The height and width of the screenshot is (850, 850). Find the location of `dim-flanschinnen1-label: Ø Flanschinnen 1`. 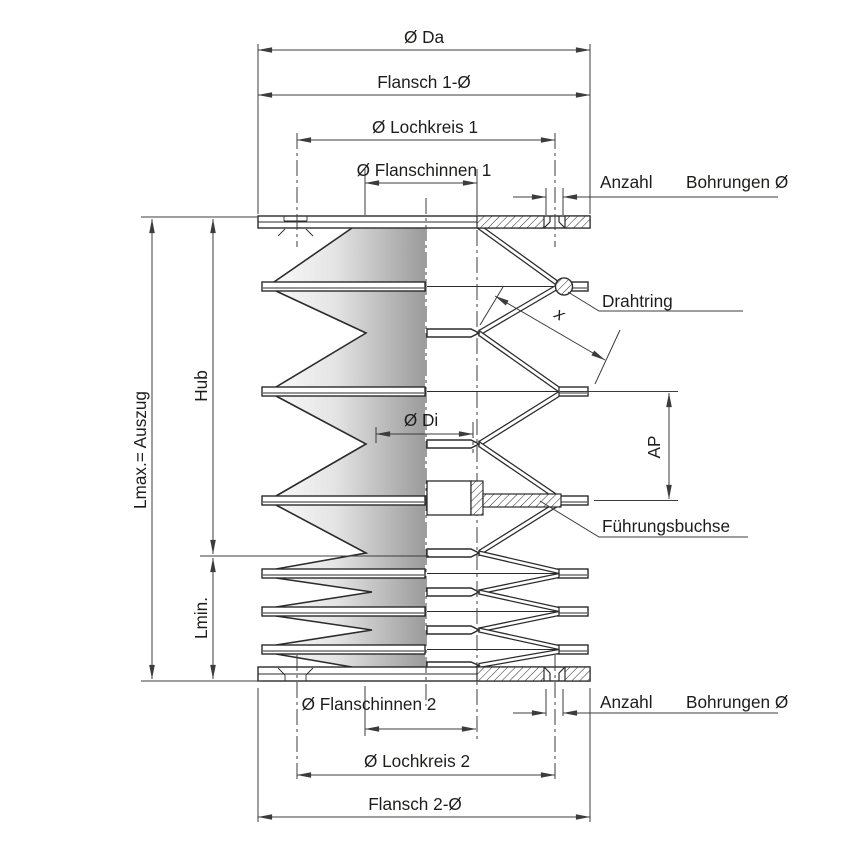

dim-flanschinnen1-label: Ø Flanschinnen 1 is located at coordinates (424, 170).